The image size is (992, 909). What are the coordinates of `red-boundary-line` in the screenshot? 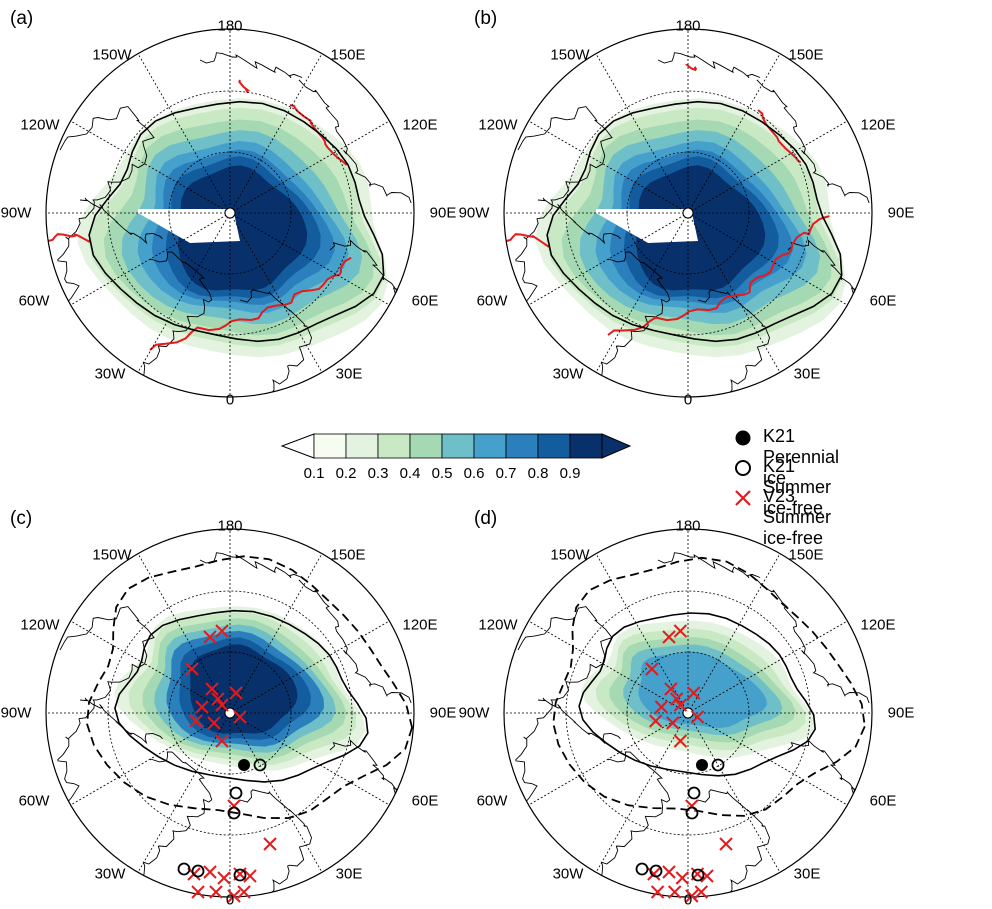 It's located at (250, 303).